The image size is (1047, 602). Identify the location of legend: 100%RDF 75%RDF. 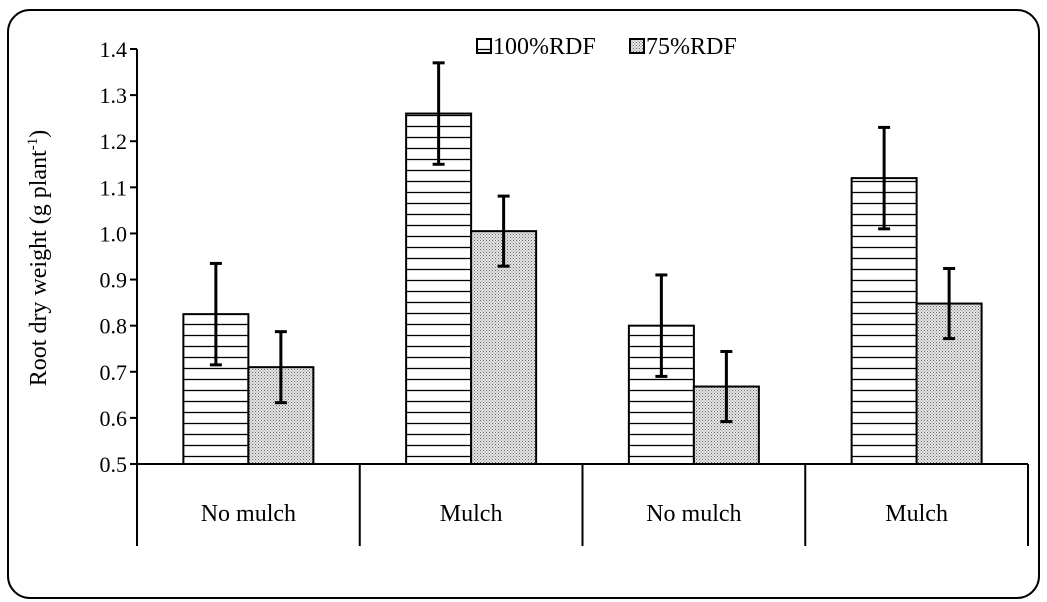
(606, 47).